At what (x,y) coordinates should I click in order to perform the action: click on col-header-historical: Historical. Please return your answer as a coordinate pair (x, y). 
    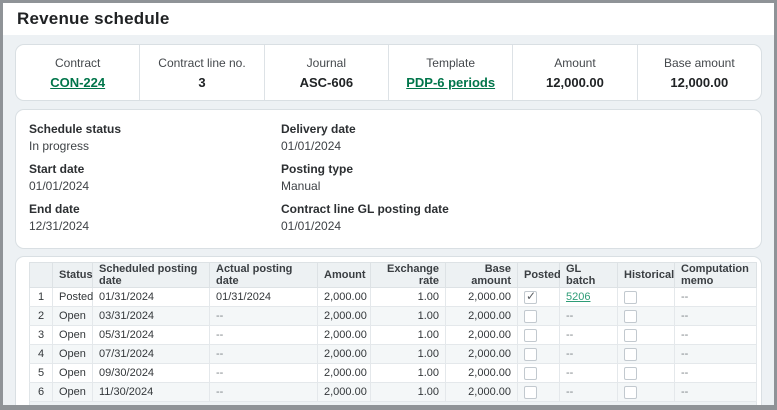
    Looking at the image, I should click on (646, 275).